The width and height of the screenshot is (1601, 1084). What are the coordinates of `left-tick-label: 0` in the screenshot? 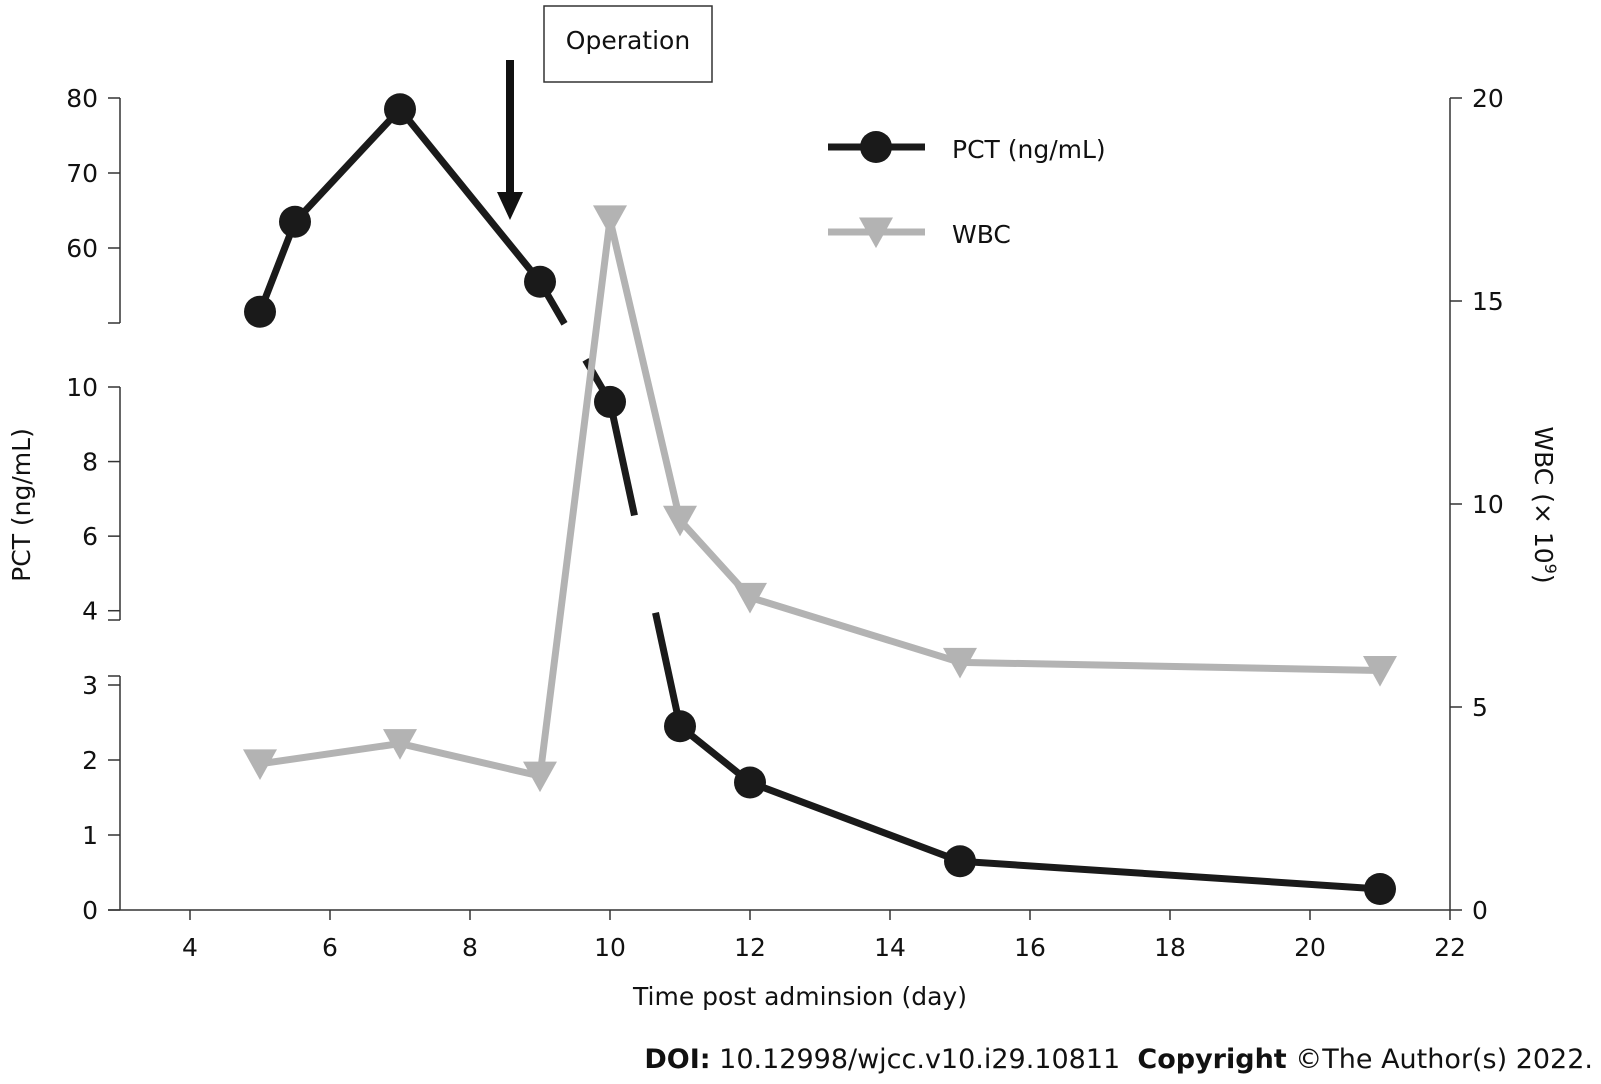 It's located at (90, 910).